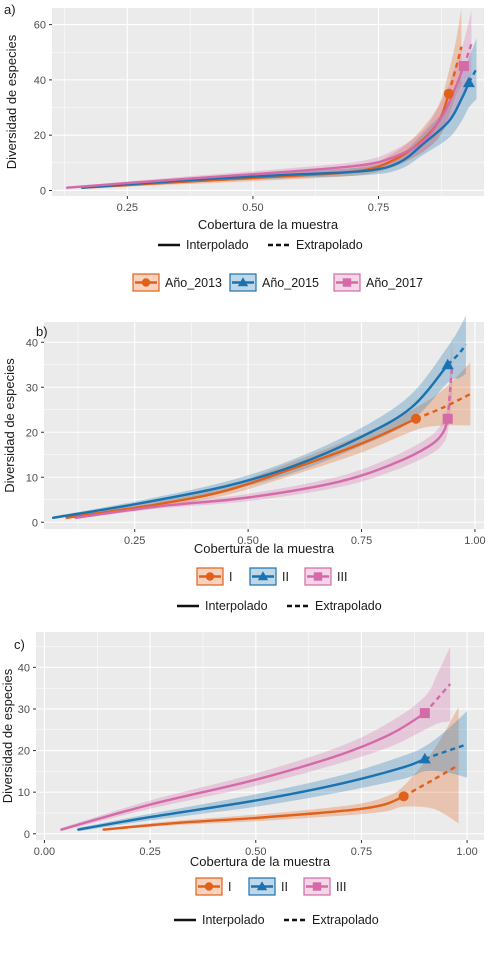 The width and height of the screenshot is (504, 954). Describe the element at coordinates (40, 26) in the screenshot. I see `y-tick-label: 60` at that location.